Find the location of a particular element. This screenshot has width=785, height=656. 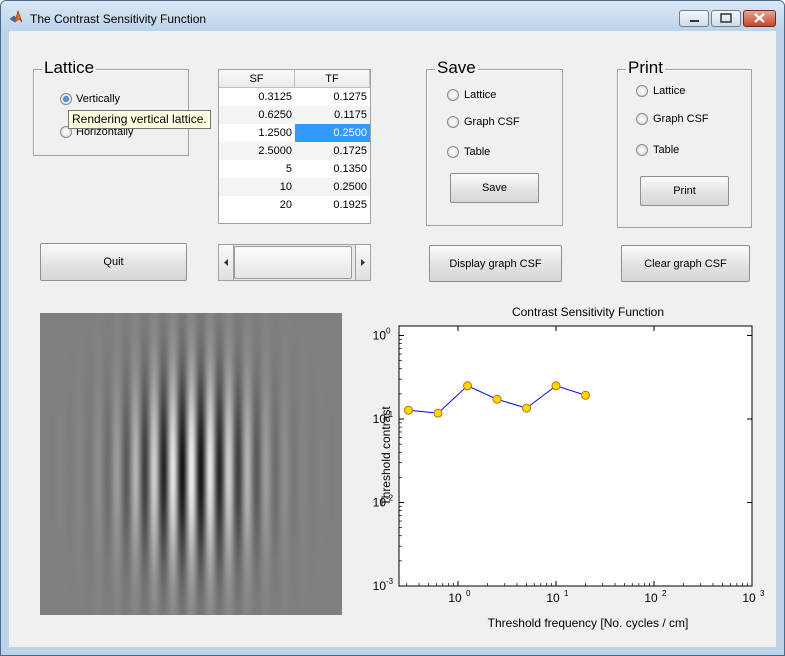

table-cell-sf: 0.6250 is located at coordinates (275, 115).